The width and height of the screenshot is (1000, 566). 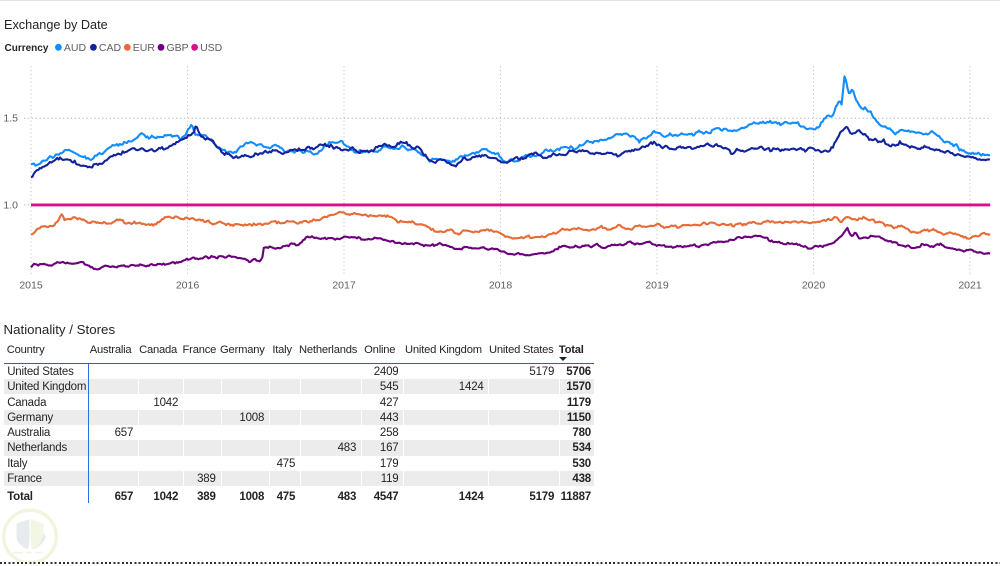 What do you see at coordinates (657, 286) in the screenshot?
I see `svg-text: 2019` at bounding box center [657, 286].